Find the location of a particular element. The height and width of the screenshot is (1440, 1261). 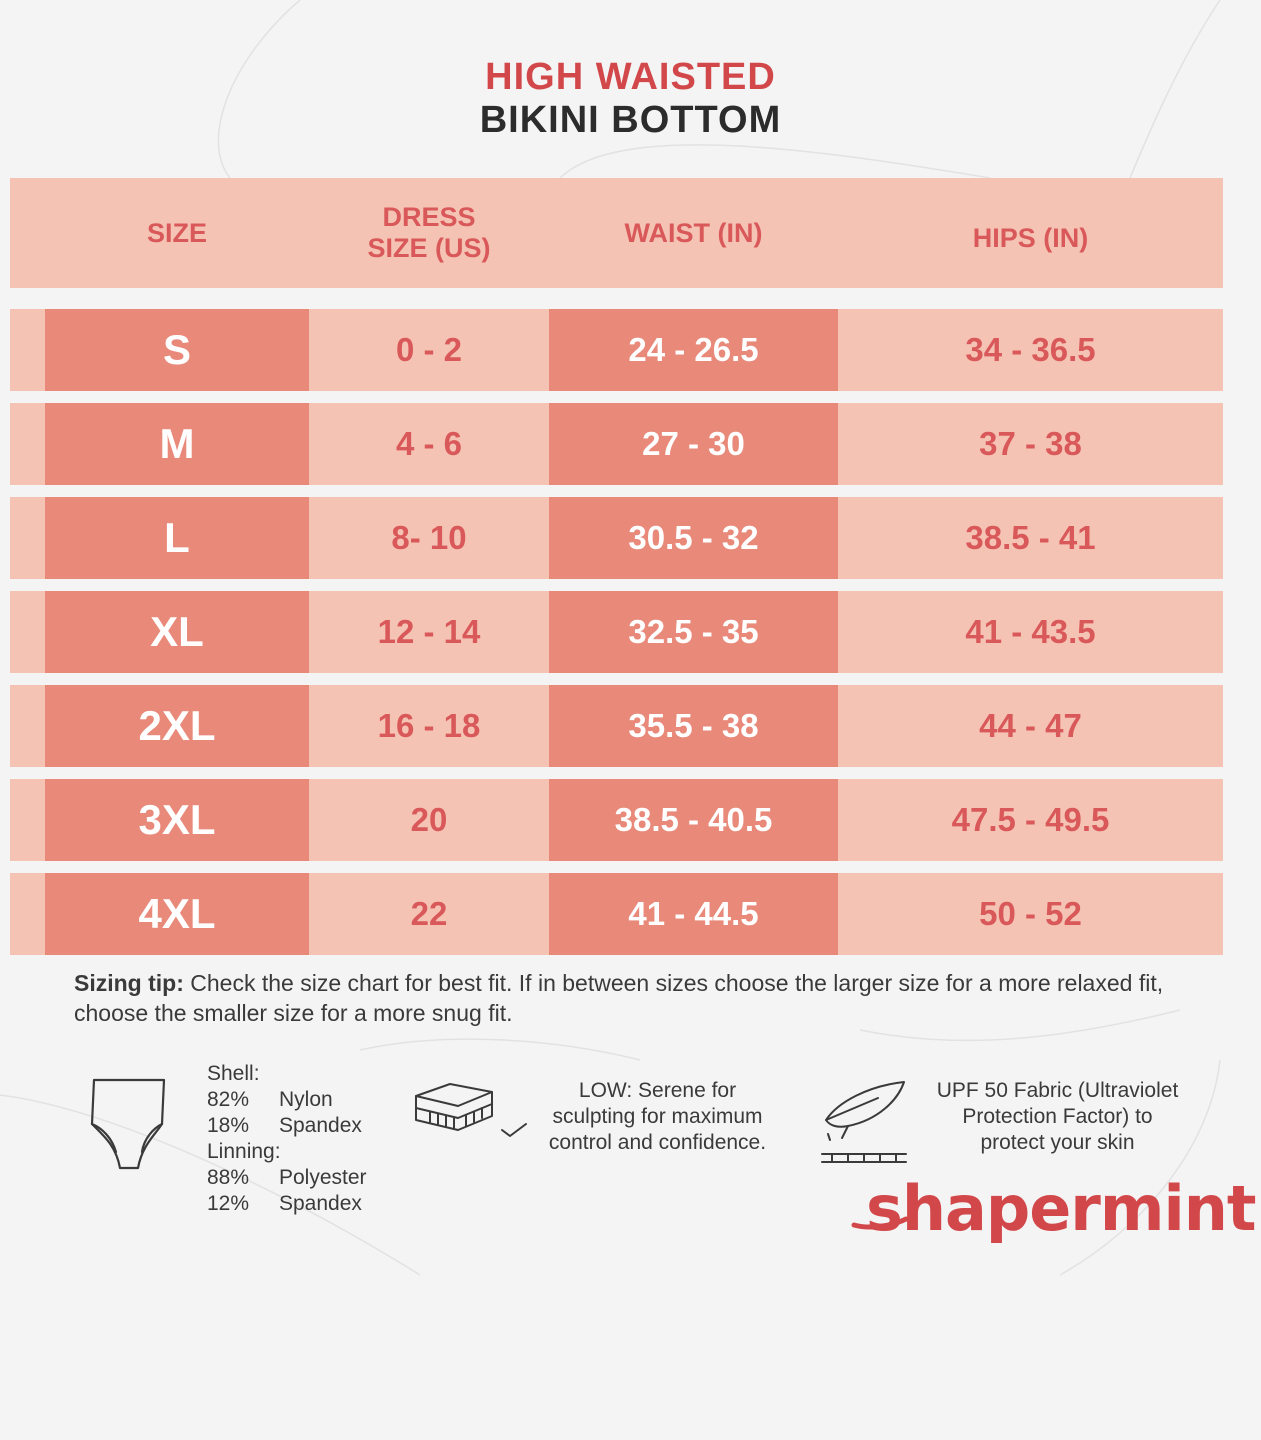

sizing-tip-label: Sizing tip: is located at coordinates (129, 983).